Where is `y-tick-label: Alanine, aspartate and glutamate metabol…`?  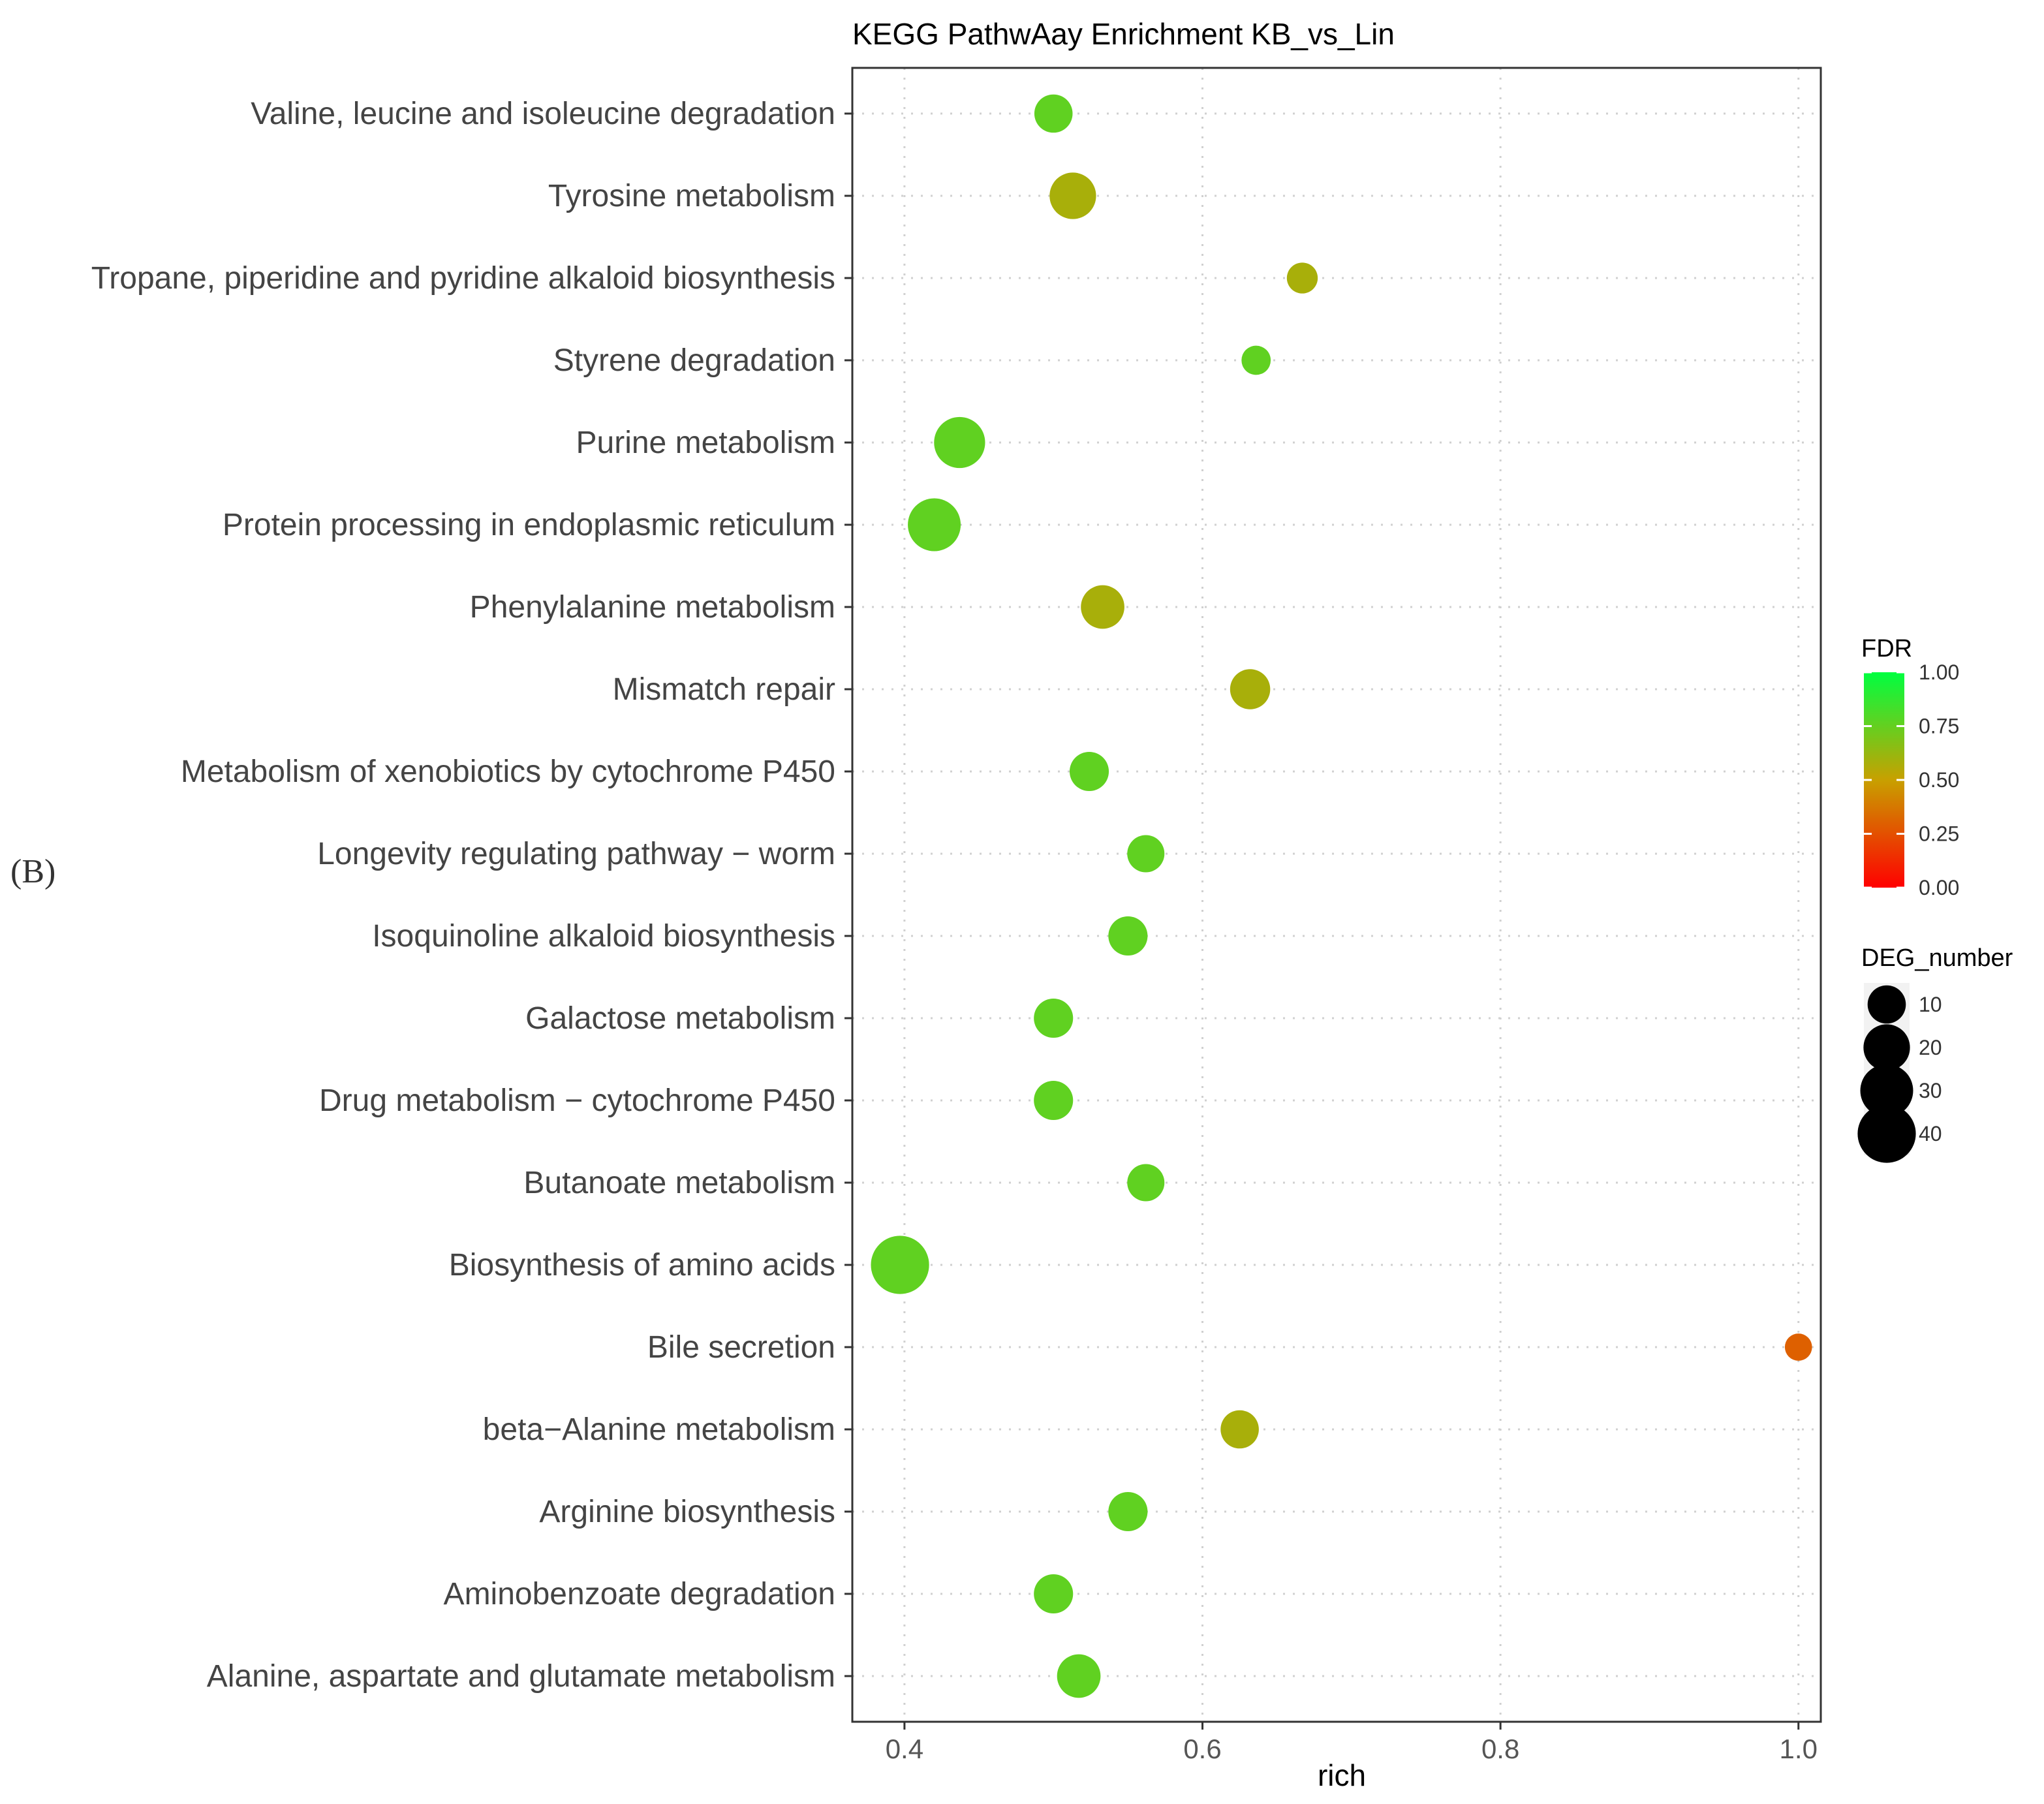
y-tick-label: Alanine, aspartate and glutamate metabol… is located at coordinates (521, 1677).